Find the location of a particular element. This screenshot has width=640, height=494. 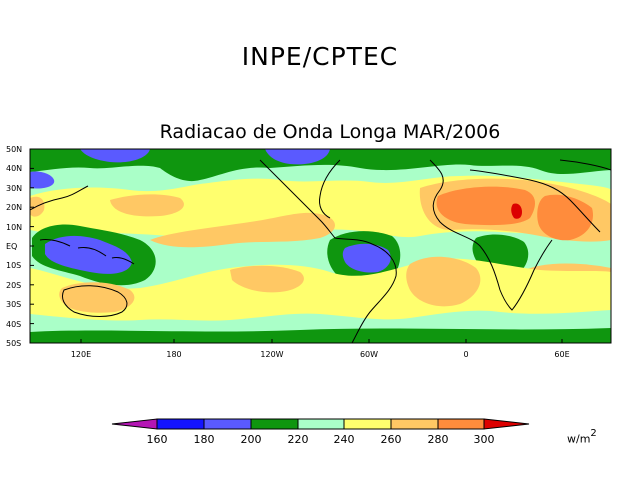

lat-label: 10N is located at coordinates (14, 227).